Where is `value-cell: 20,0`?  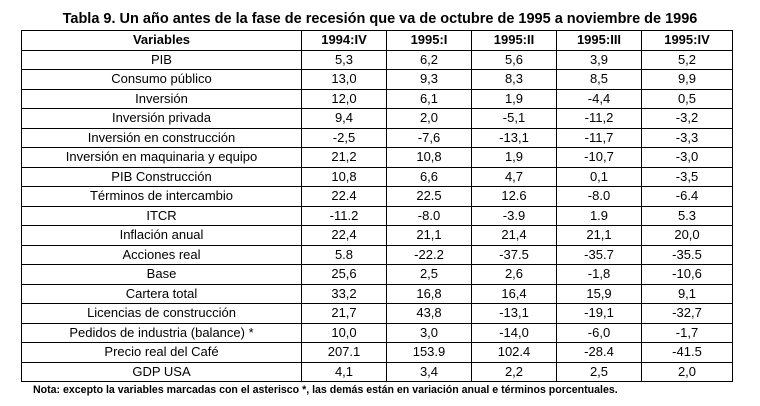 value-cell: 20,0 is located at coordinates (687, 235).